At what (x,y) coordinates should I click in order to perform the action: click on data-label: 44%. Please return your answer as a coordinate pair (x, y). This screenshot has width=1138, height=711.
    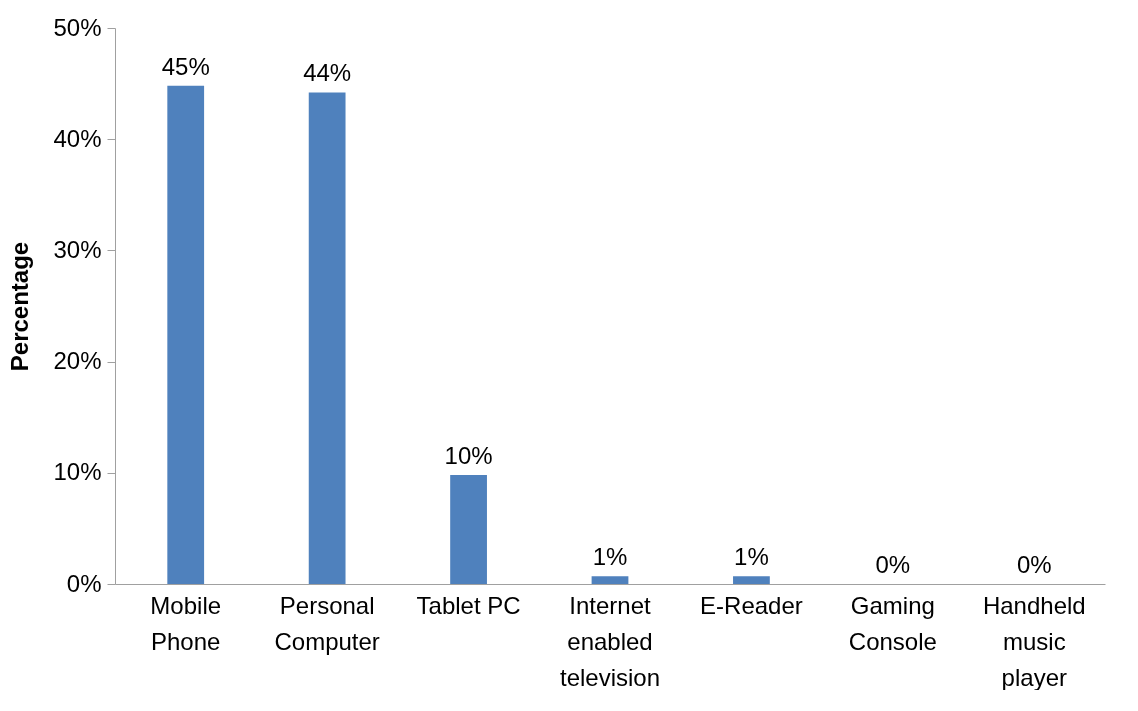
    Looking at the image, I should click on (327, 73).